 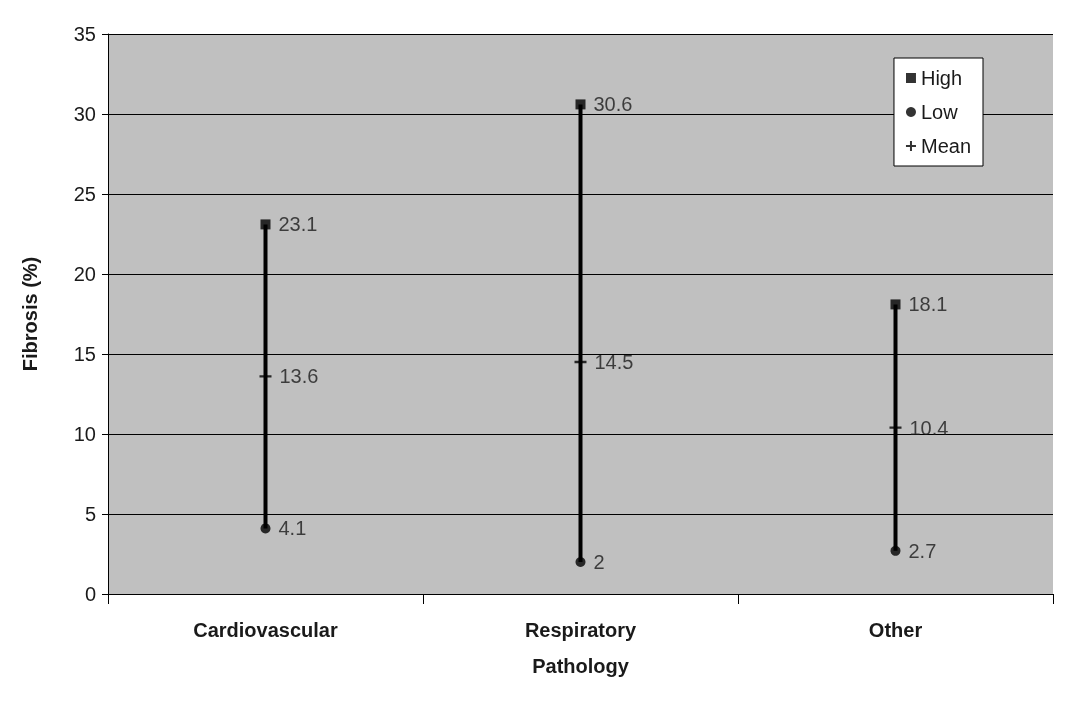 What do you see at coordinates (613, 104) in the screenshot?
I see `data-label: 30.6` at bounding box center [613, 104].